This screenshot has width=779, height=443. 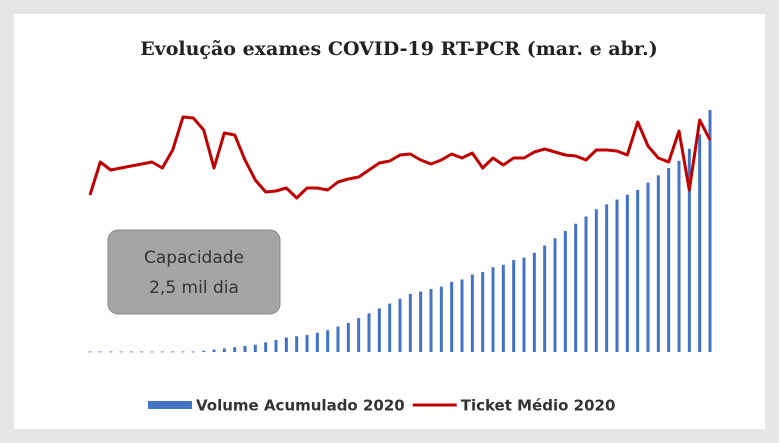 What do you see at coordinates (194, 258) in the screenshot?
I see `annotation: Capacidade` at bounding box center [194, 258].